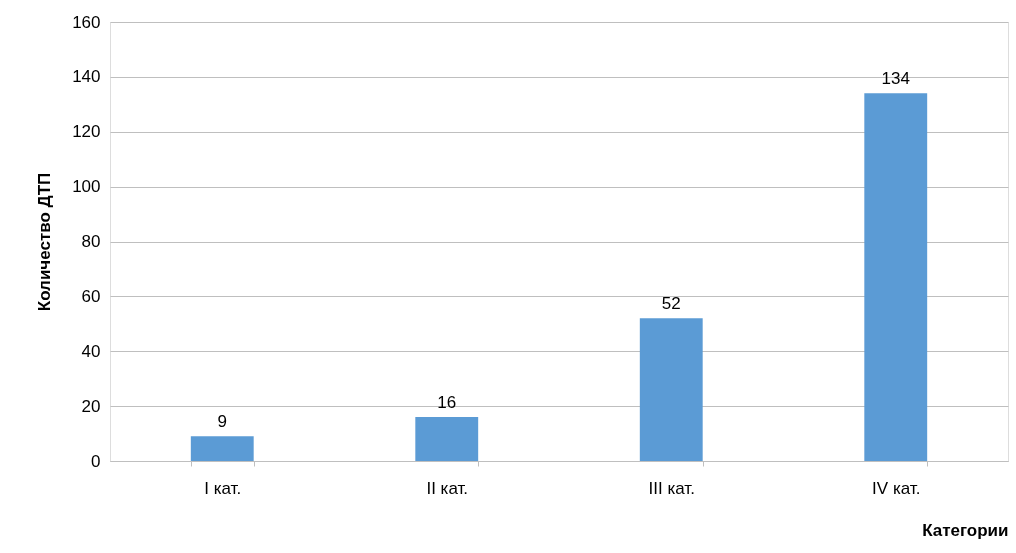 This screenshot has height=553, width=1016. Describe the element at coordinates (671, 304) in the screenshot. I see `data-label: 52` at that location.